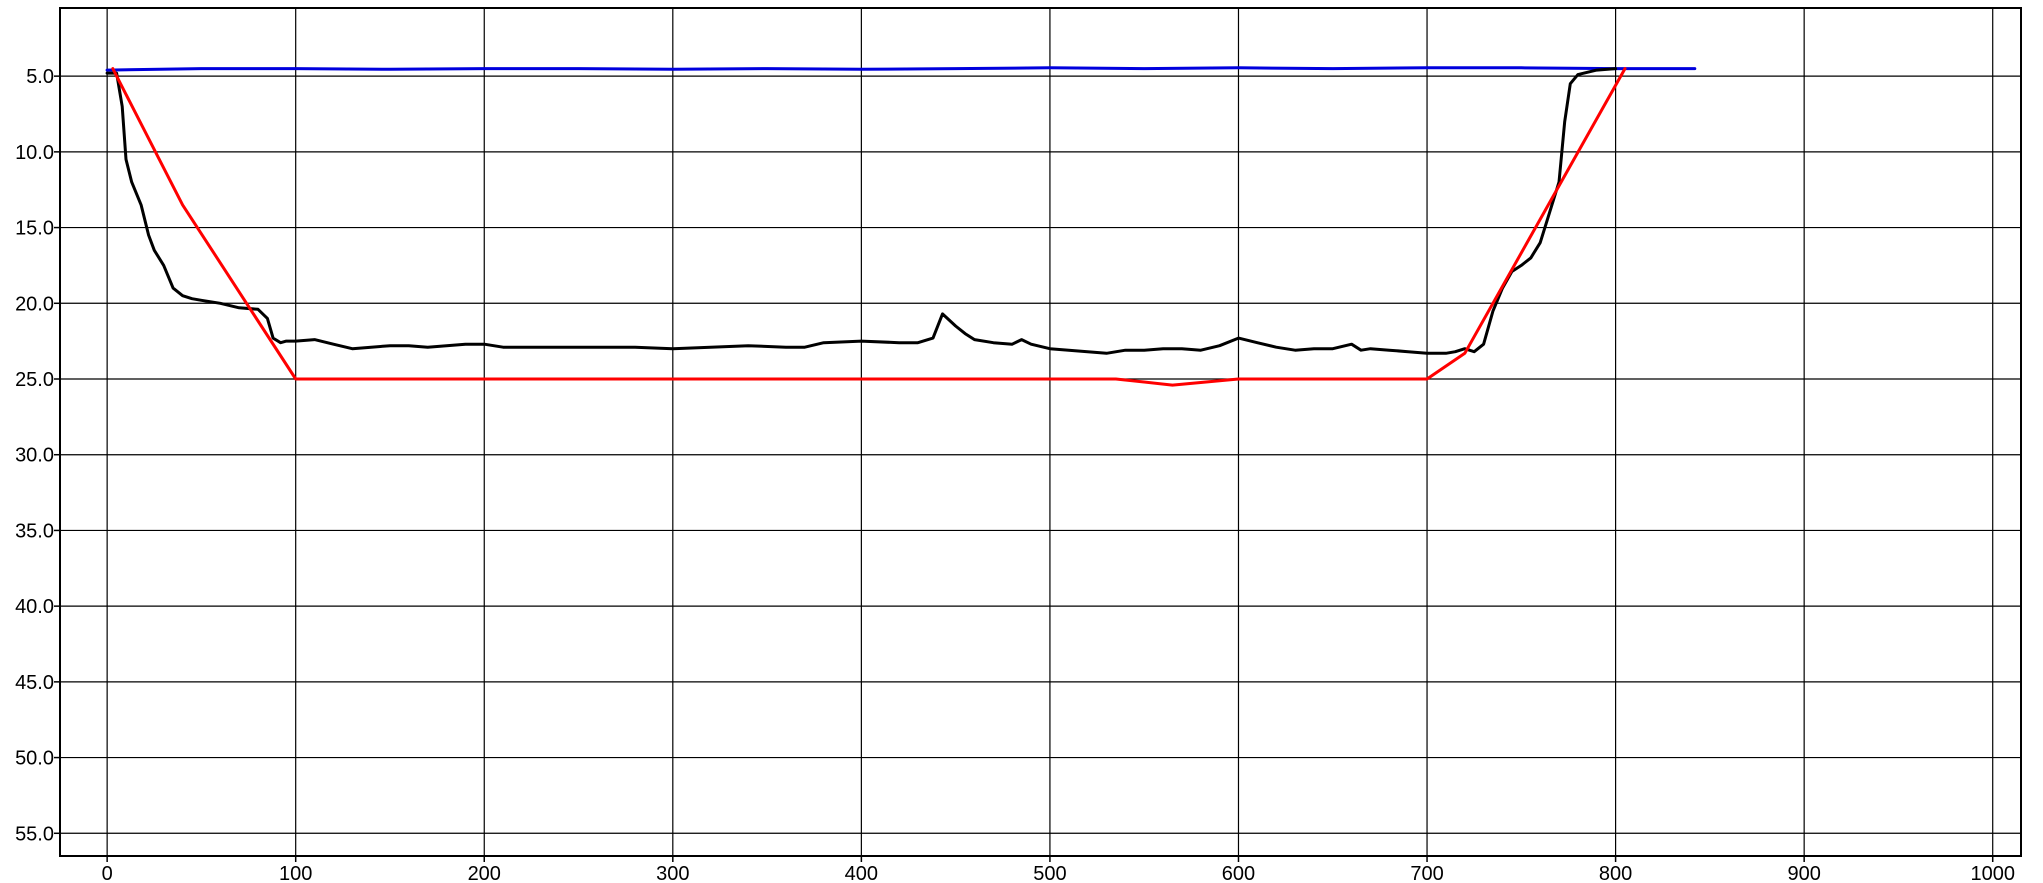 Image resolution: width=2043 pixels, height=883 pixels. I want to click on x-tick-label: 800, so click(1615, 873).